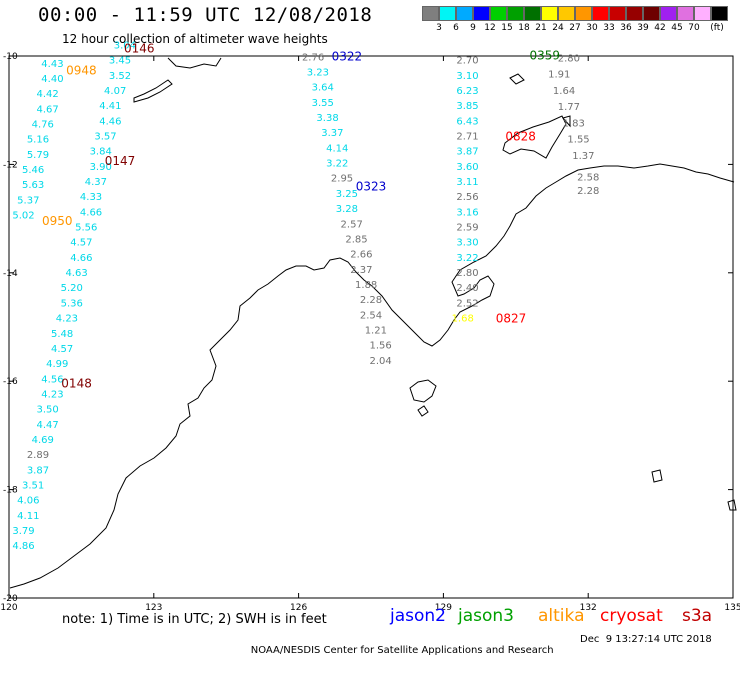 Image resolution: width=740 pixels, height=678 pixels. I want to click on legend-tick-label: 30, so click(592, 28).